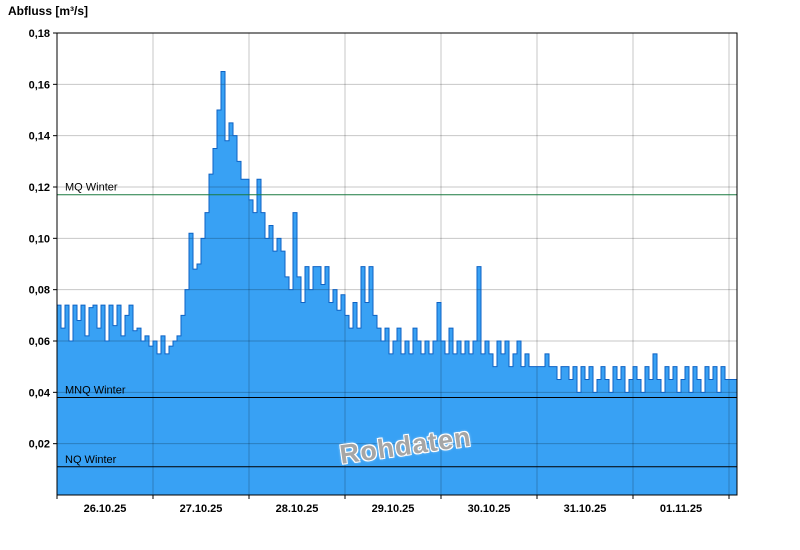 Image resolution: width=800 pixels, height=550 pixels. What do you see at coordinates (39, 85) in the screenshot?
I see `y-tick-label: 0,16` at bounding box center [39, 85].